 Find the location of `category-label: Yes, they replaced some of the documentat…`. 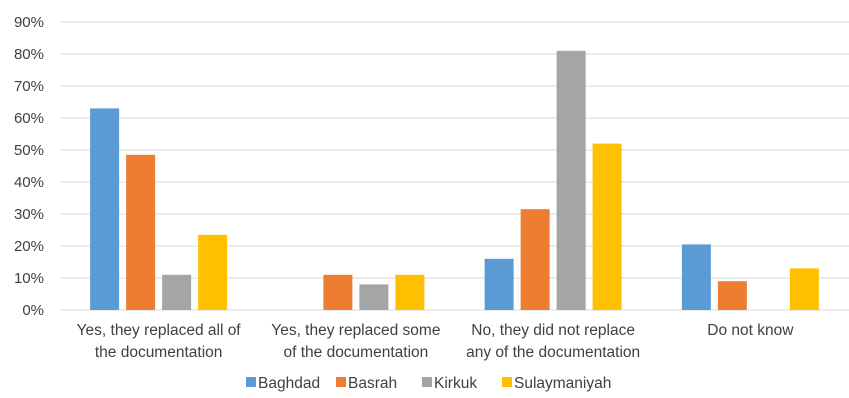

category-label: Yes, they replaced some of the documentat… is located at coordinates (355, 341).